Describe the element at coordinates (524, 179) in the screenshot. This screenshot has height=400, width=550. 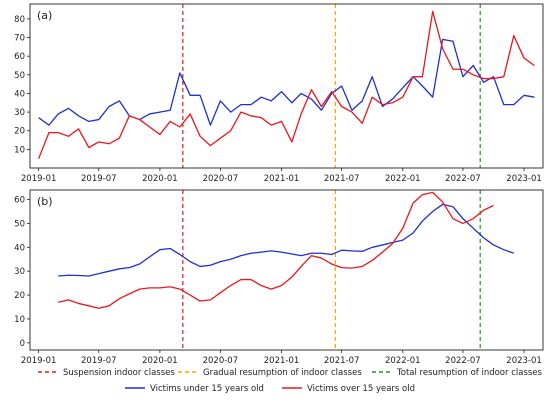
I see `panel-a-x-tick-label: 2023-01` at that location.